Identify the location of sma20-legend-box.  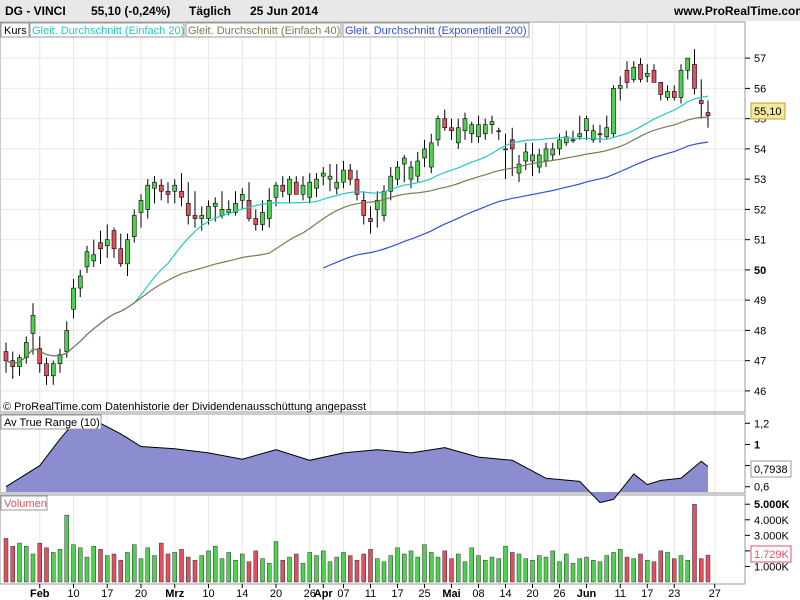
(107, 30).